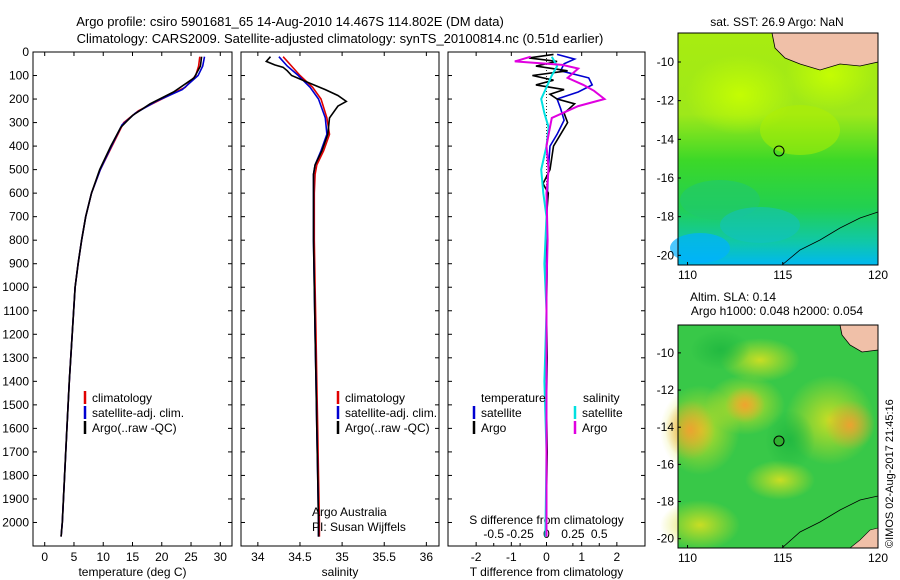  Describe the element at coordinates (359, 527) in the screenshot. I see `annotation-pi: PI: Susan Wijffels` at that location.